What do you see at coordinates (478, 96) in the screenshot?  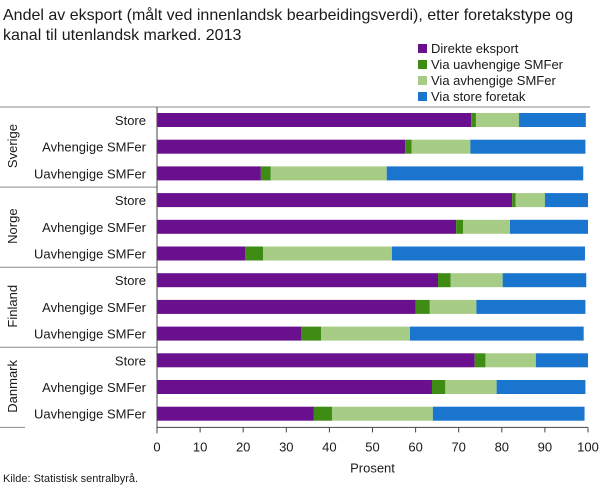 I see `legend-label: Via store foretak` at bounding box center [478, 96].